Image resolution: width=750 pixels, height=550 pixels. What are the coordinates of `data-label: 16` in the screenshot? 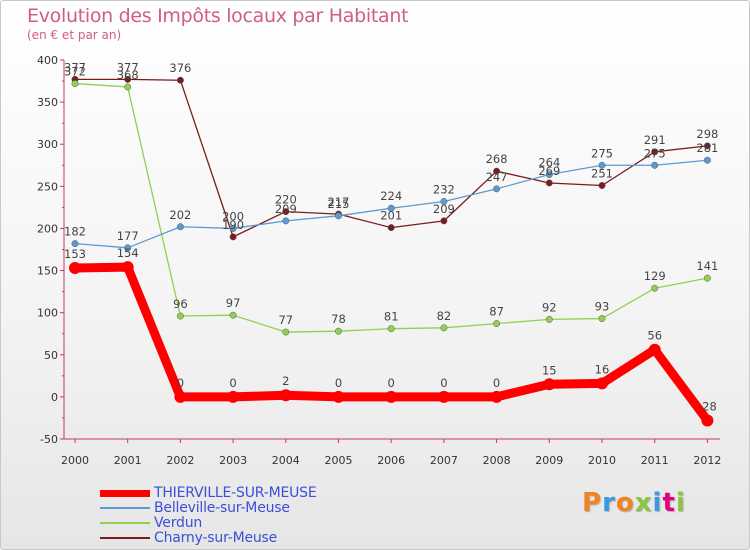 It's located at (602, 369).